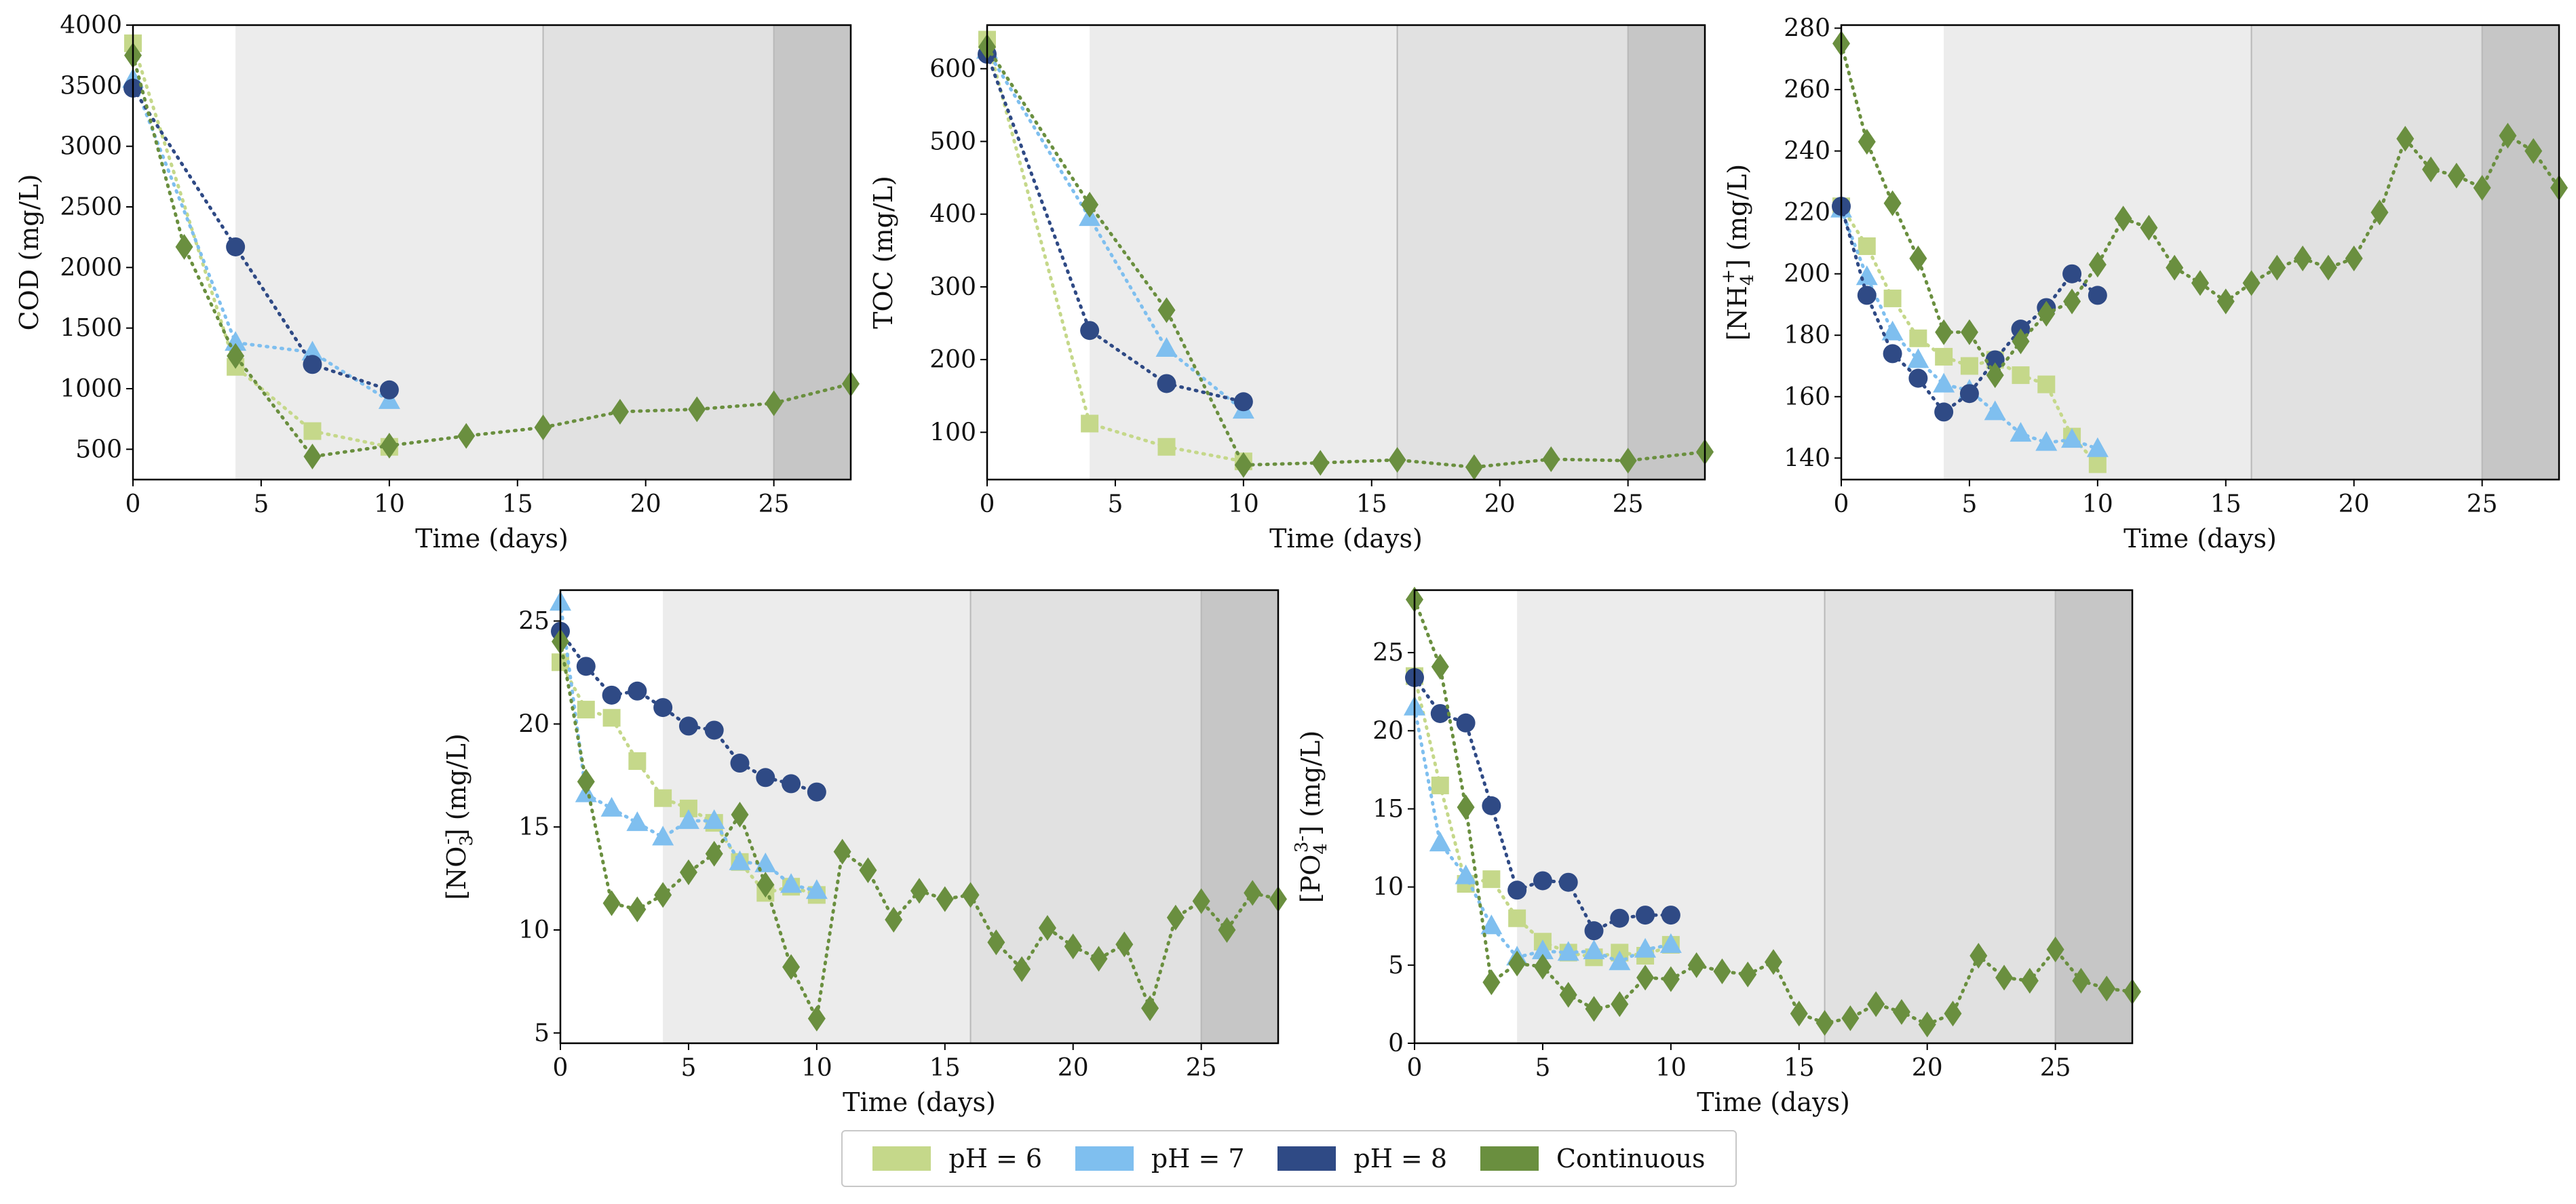  I want to click on legend: pH = 6 pH = 7 pH = 8 Continuous, so click(1289, 1158).